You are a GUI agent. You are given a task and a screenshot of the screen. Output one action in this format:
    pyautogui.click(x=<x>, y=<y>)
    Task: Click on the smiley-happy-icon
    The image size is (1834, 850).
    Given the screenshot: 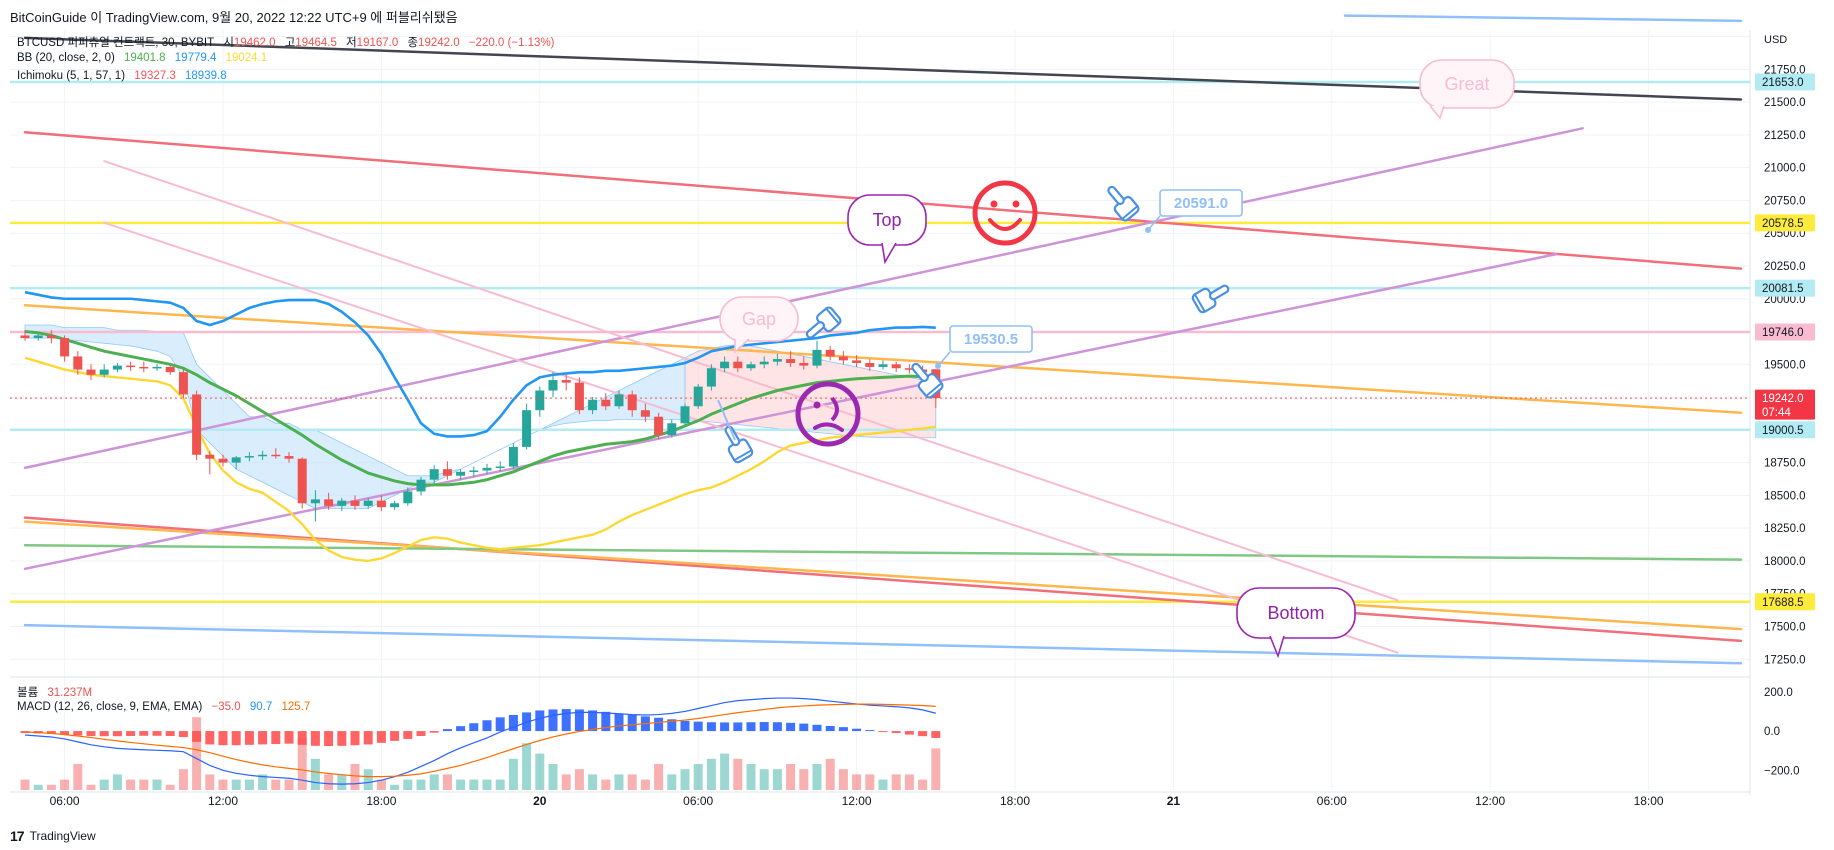 What is the action you would take?
    pyautogui.click(x=1005, y=213)
    